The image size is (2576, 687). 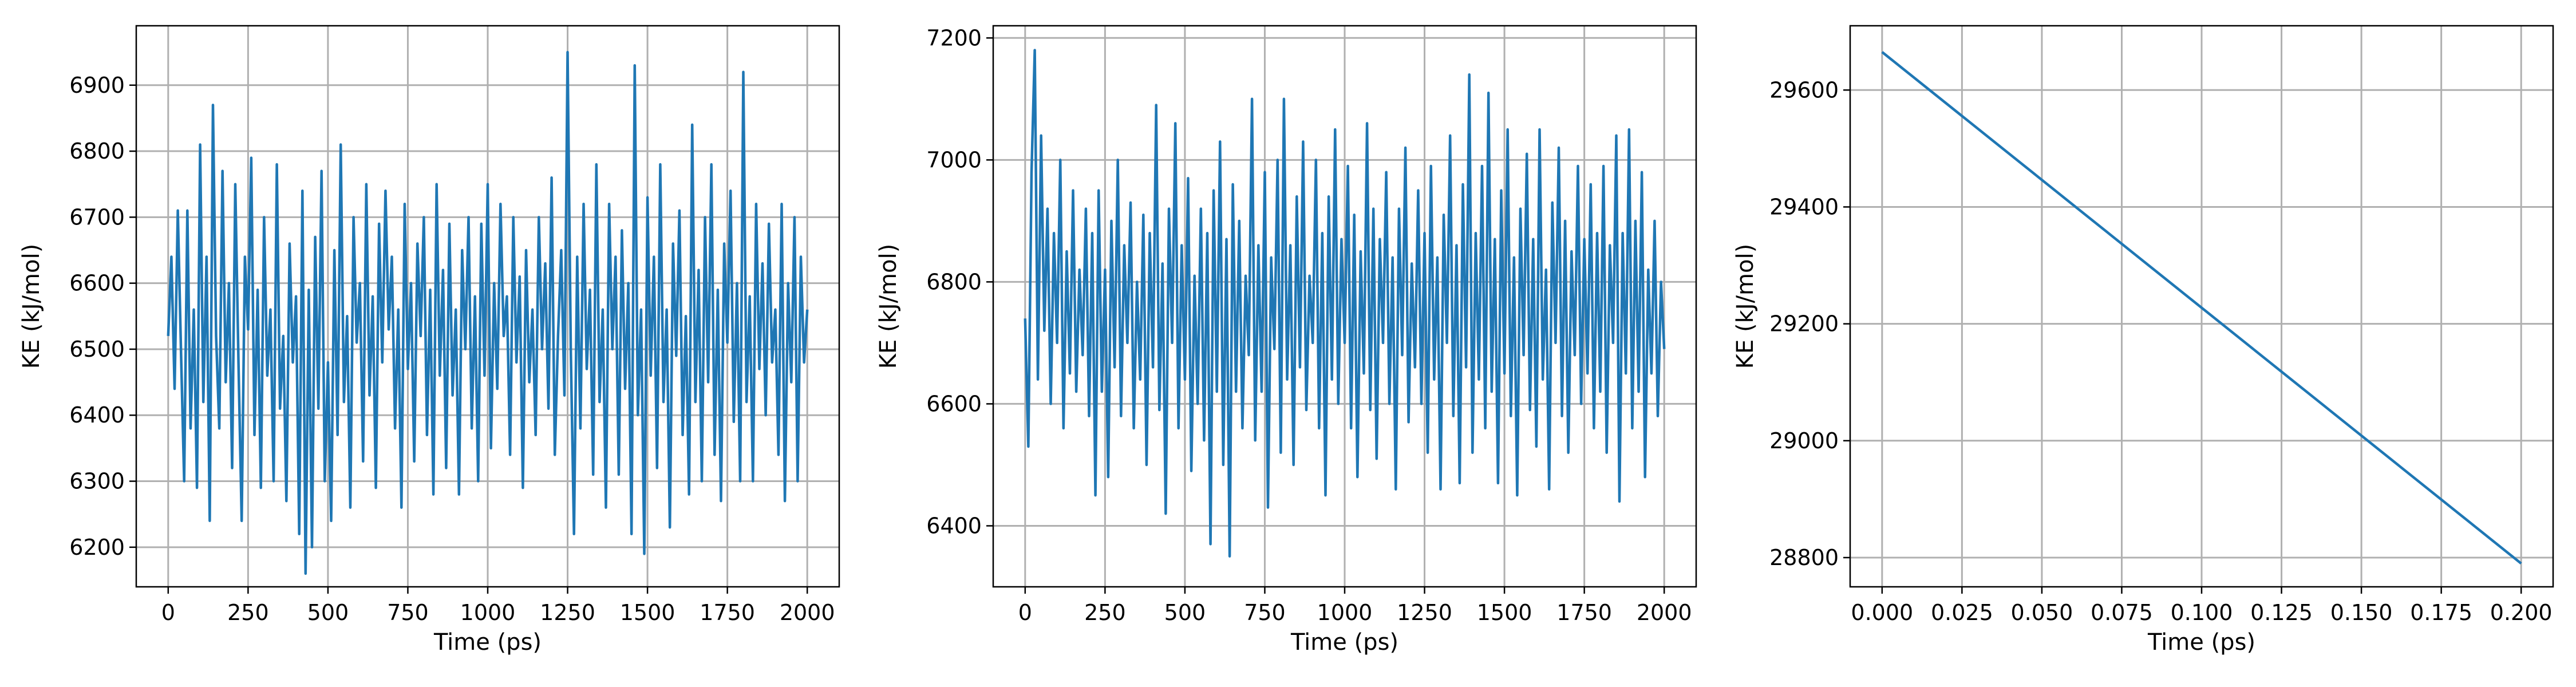 I want to click on y-tick-label: 29400, so click(x=1804, y=207).